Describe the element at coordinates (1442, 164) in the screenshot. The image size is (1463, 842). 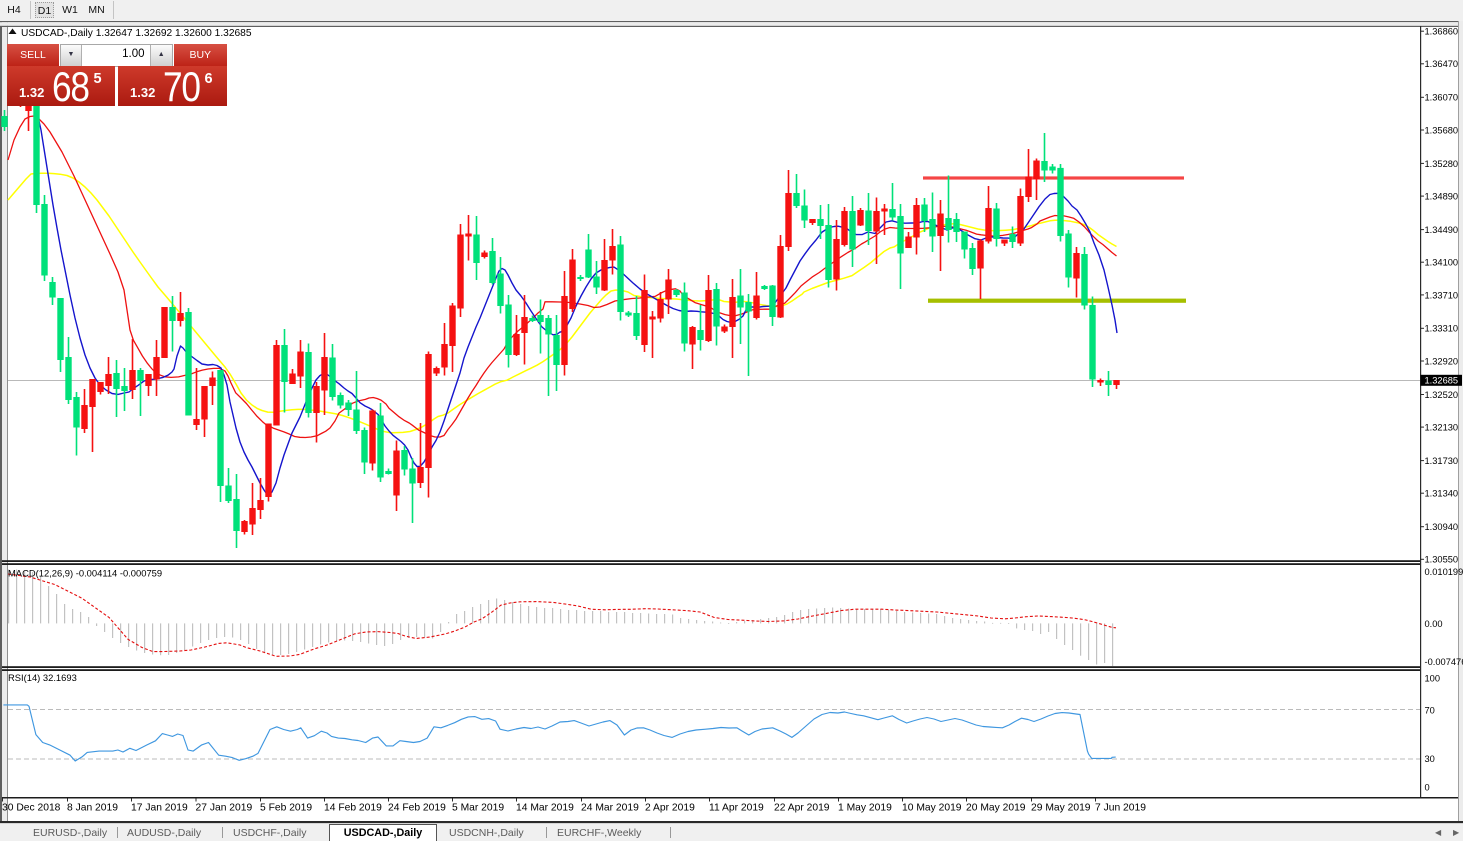
I see `svg-text: 1.35280` at that location.